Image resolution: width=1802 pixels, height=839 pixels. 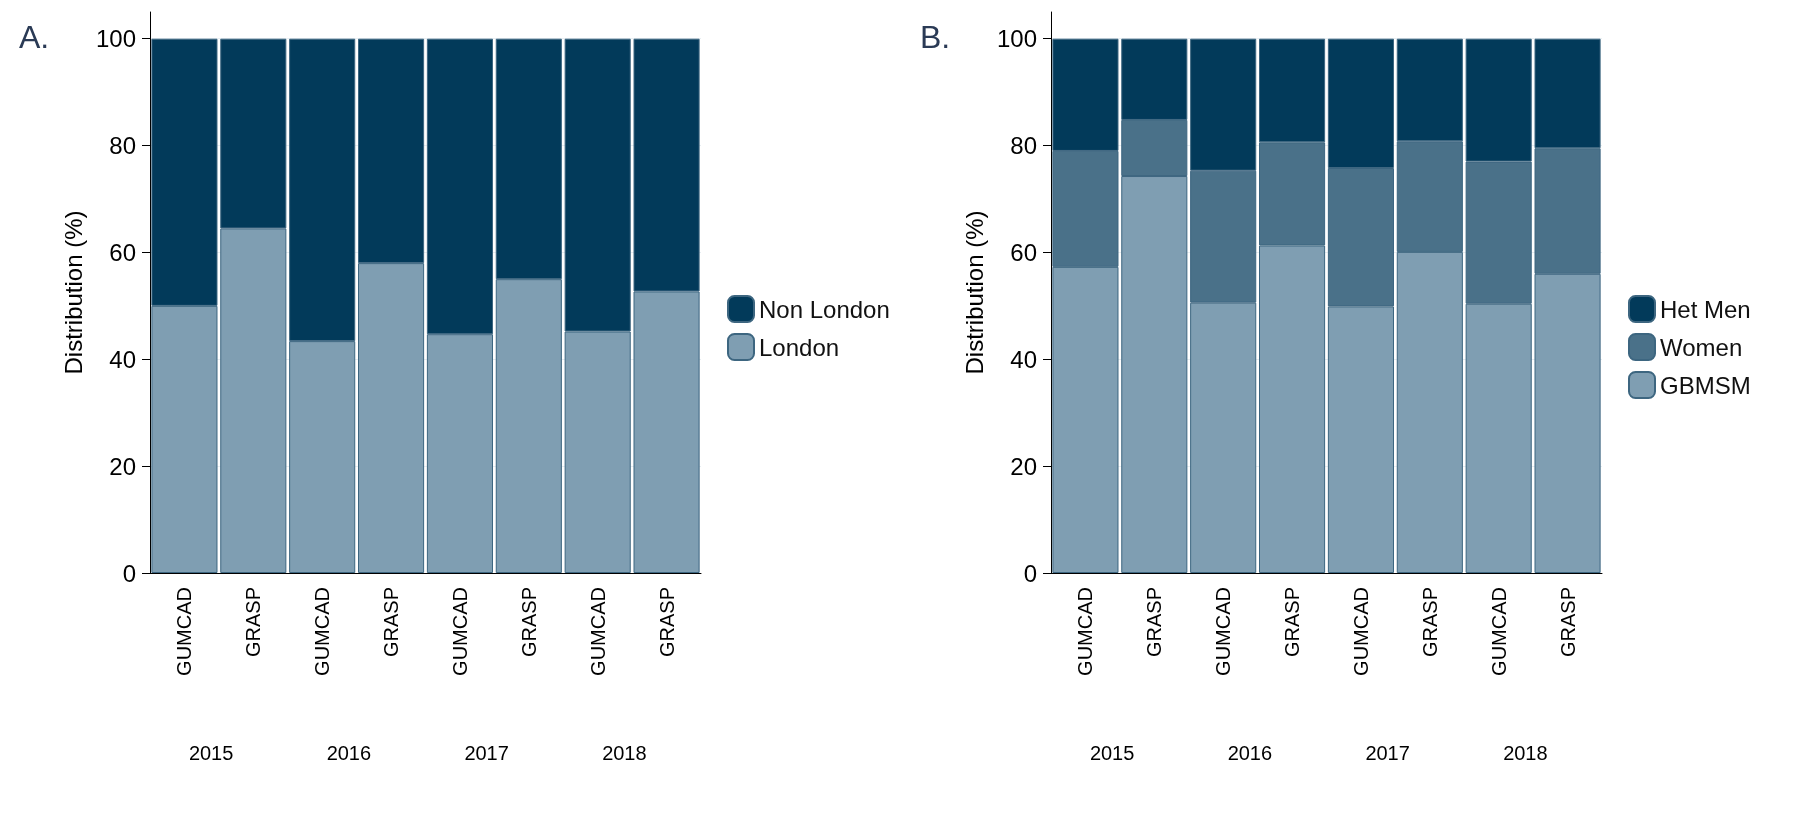 I want to click on legend-label: Non London, so click(x=824, y=309).